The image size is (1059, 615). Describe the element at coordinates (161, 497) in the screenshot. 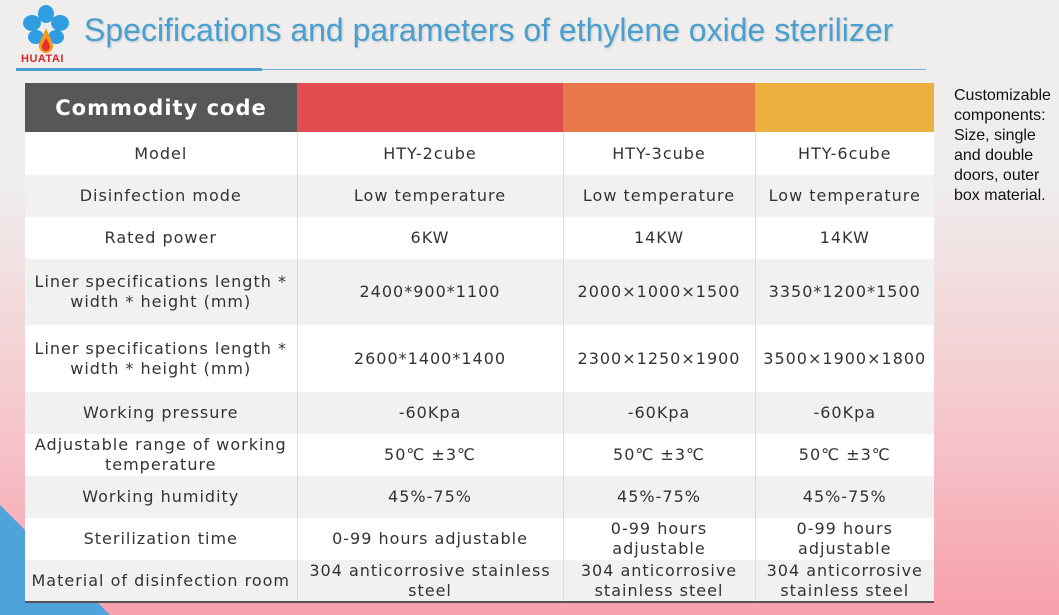

I see `row-label: Working humidity` at that location.